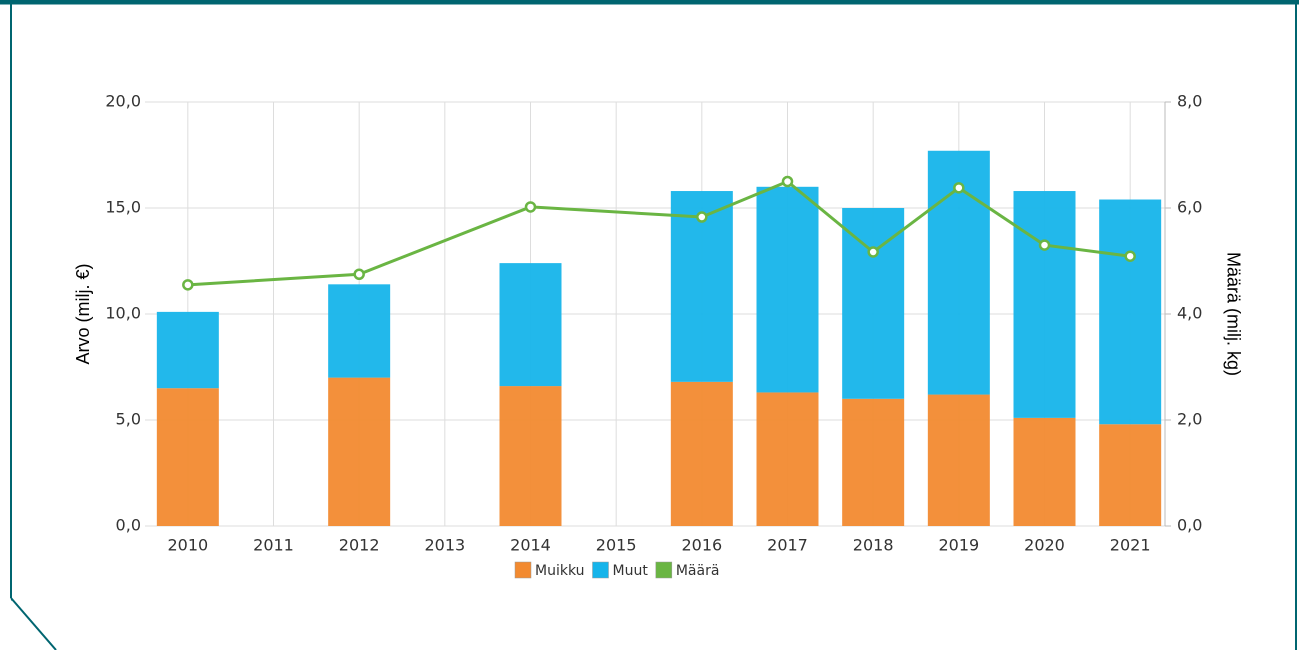 The height and width of the screenshot is (650, 1299). What do you see at coordinates (128, 419) in the screenshot?
I see `y-tick-label: 5,0` at bounding box center [128, 419].